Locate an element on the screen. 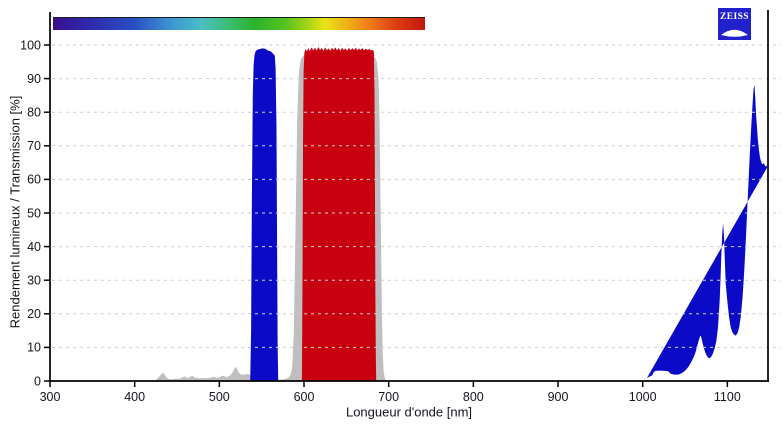 The width and height of the screenshot is (783, 426). x-tick-label-900: 900 is located at coordinates (558, 397).